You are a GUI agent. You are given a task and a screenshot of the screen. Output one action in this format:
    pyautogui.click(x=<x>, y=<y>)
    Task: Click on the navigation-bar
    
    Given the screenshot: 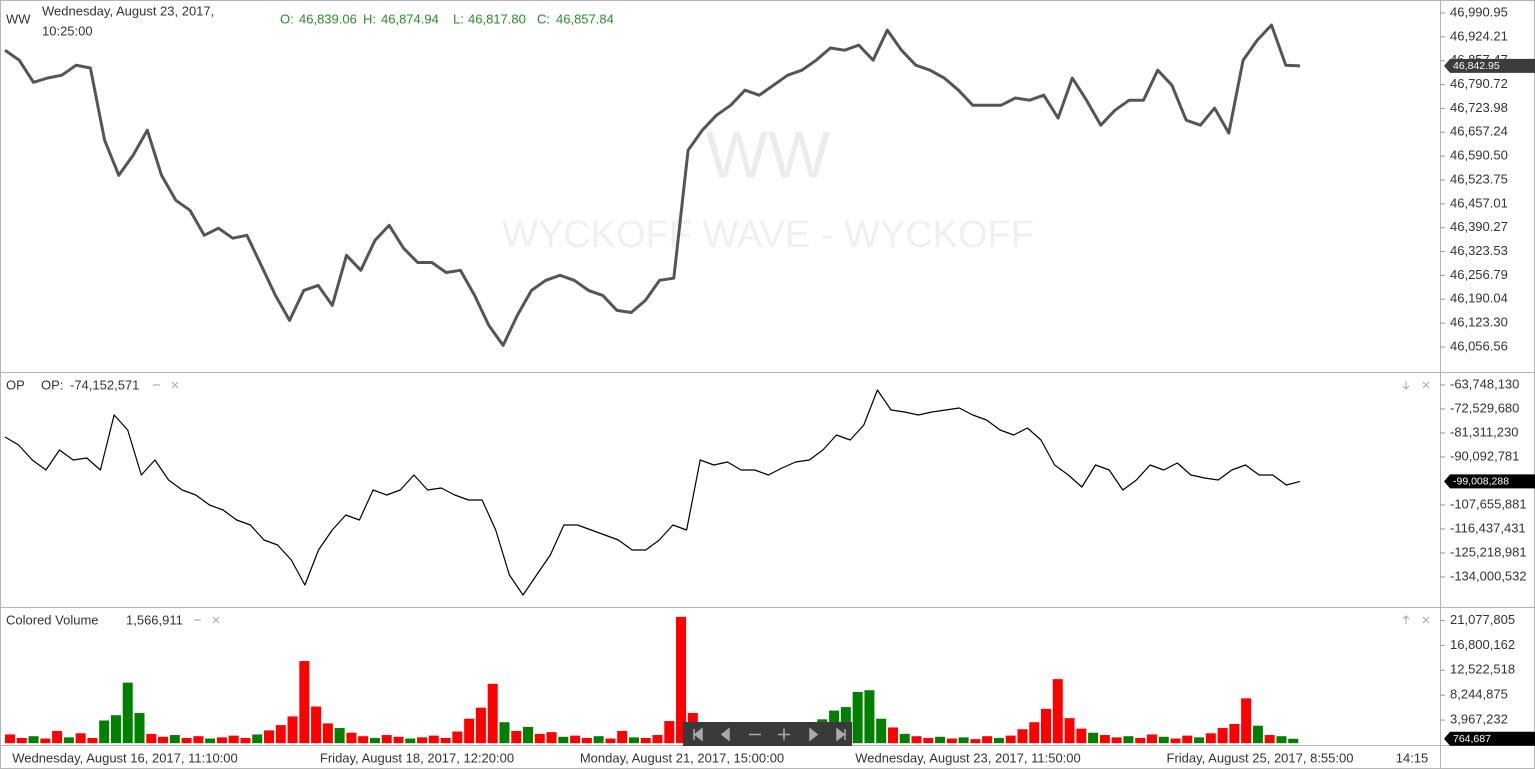 What is the action you would take?
    pyautogui.click(x=767, y=734)
    